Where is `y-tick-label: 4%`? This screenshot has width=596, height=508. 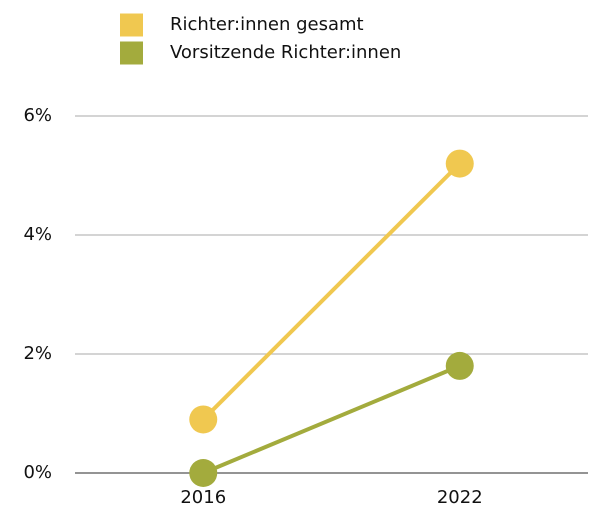
y-tick-label: 4% is located at coordinates (37, 234).